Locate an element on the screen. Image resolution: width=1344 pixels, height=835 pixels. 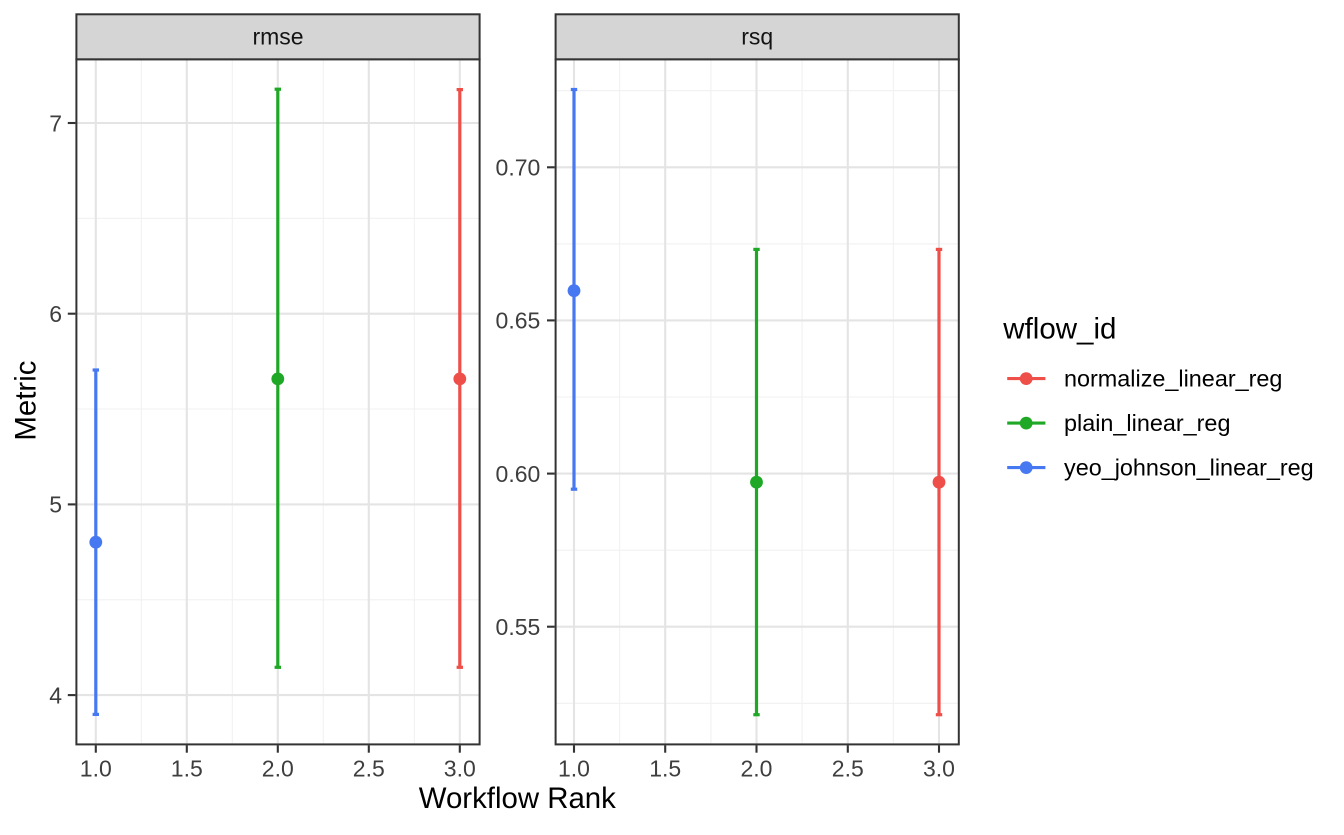
svg-text: 0.65 is located at coordinates (518, 321).